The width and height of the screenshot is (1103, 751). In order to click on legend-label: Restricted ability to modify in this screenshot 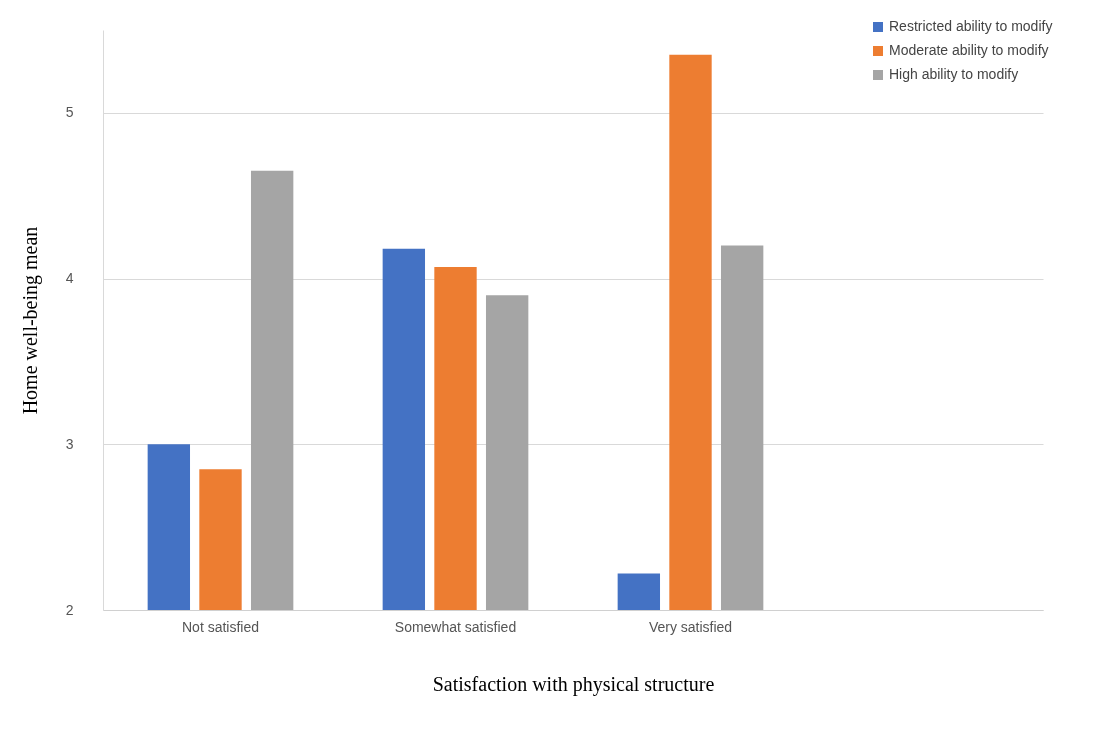, I will do `click(971, 26)`.